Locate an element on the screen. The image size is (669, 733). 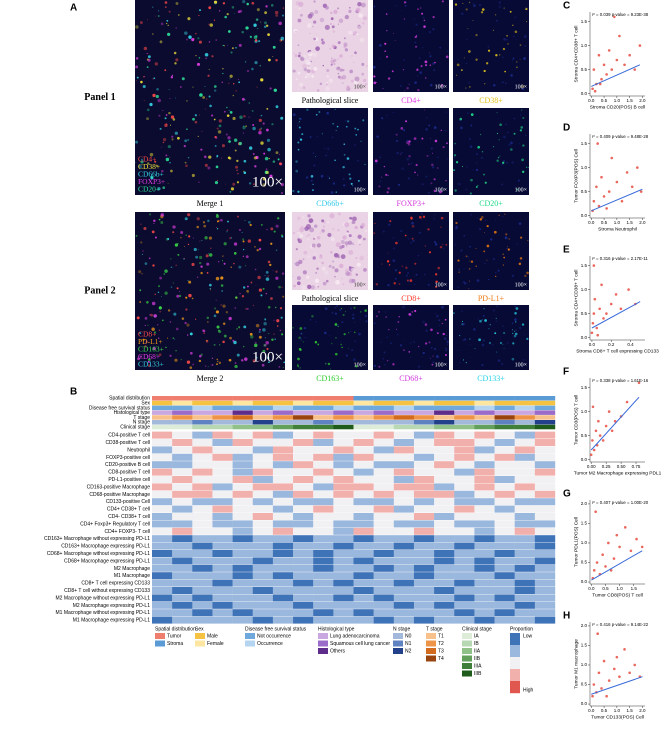
row-label: M2 Macrophage expressing PD-L1 is located at coordinates (111, 606).